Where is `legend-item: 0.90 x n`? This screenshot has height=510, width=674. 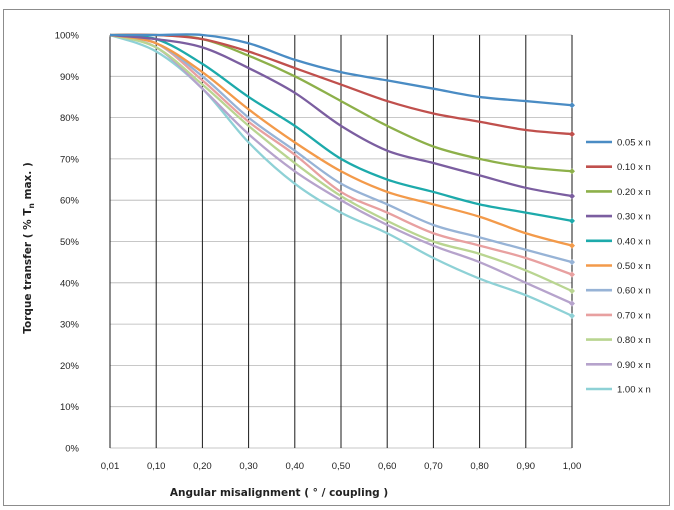
legend-item: 0.90 x n is located at coordinates (618, 365).